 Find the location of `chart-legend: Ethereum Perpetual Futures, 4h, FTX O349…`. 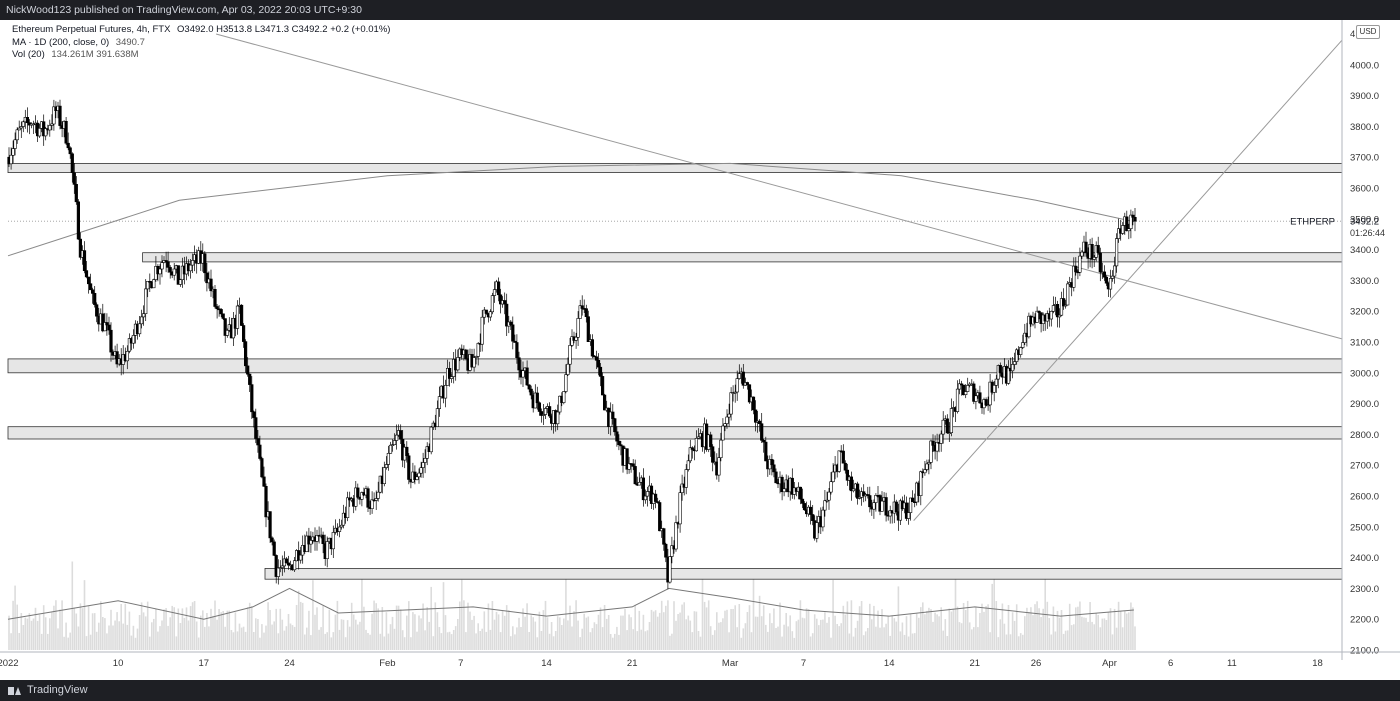

chart-legend: Ethereum Perpetual Futures, 4h, FTX O349… is located at coordinates (201, 43).